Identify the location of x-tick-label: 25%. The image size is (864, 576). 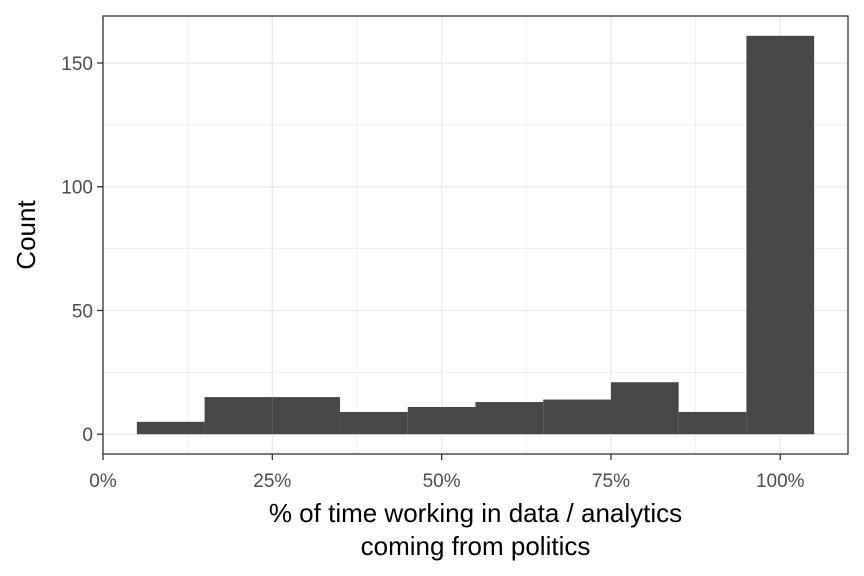
(272, 481).